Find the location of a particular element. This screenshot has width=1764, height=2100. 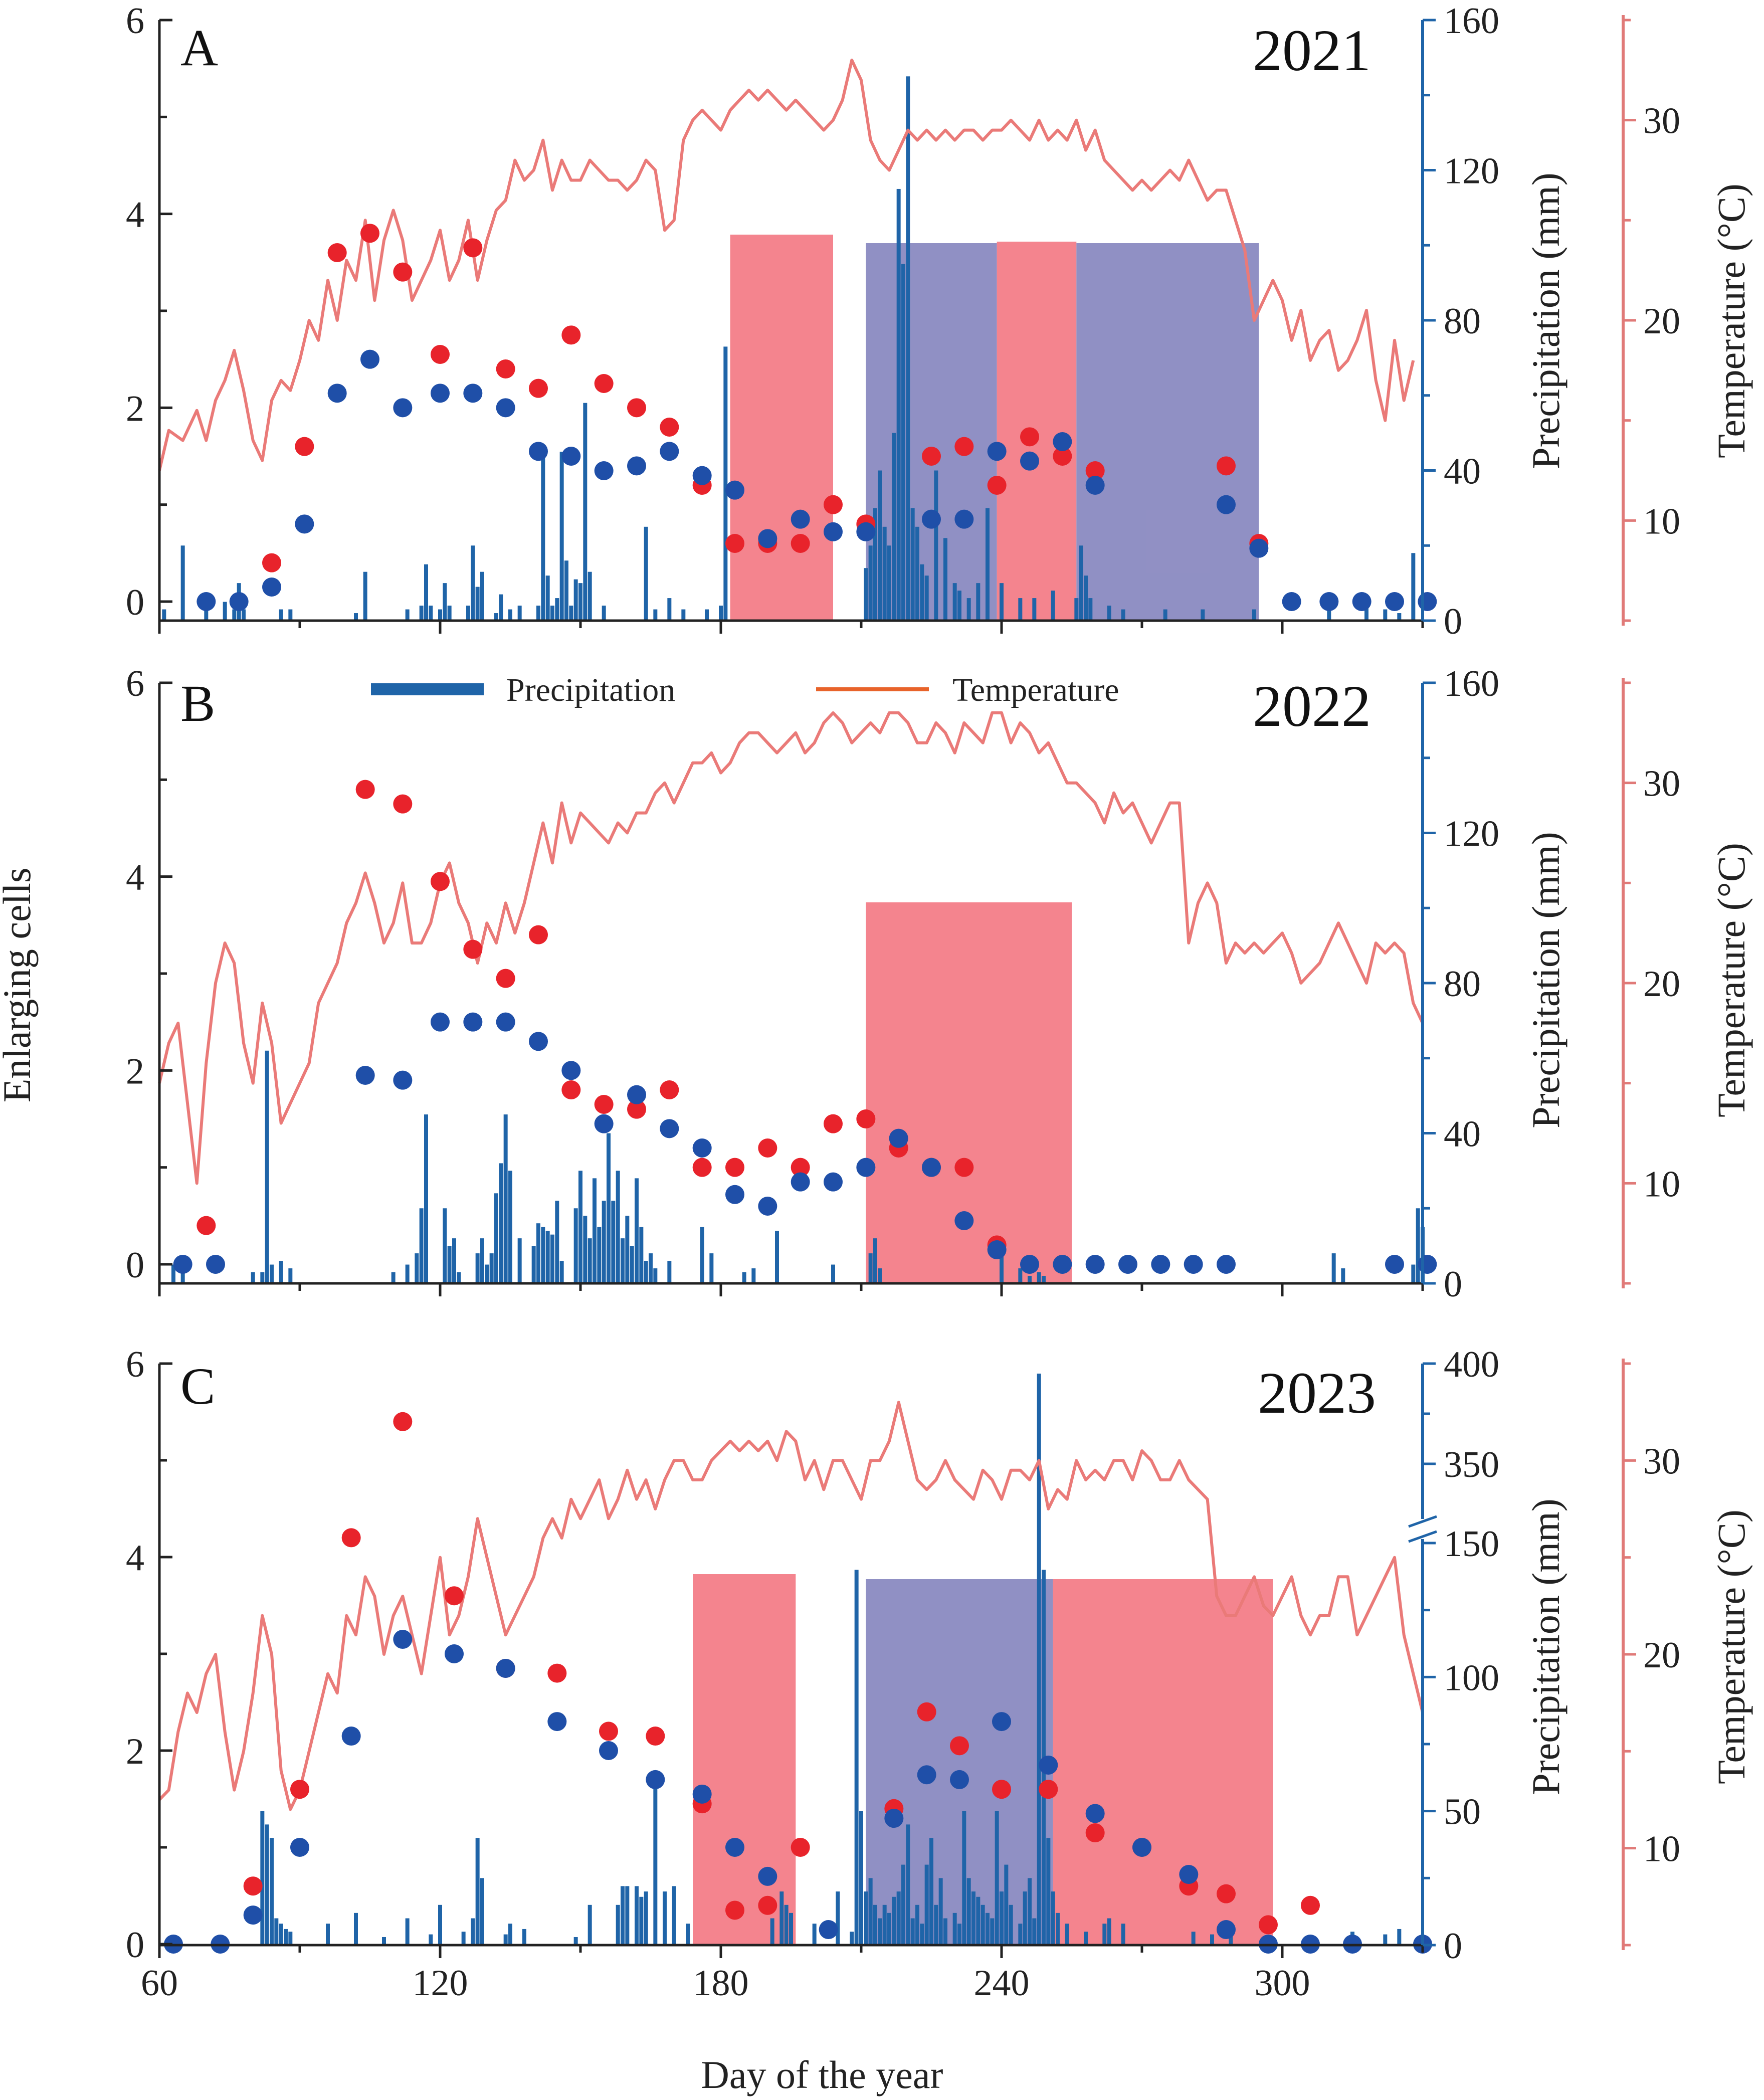

panel-letter: A is located at coordinates (199, 48).